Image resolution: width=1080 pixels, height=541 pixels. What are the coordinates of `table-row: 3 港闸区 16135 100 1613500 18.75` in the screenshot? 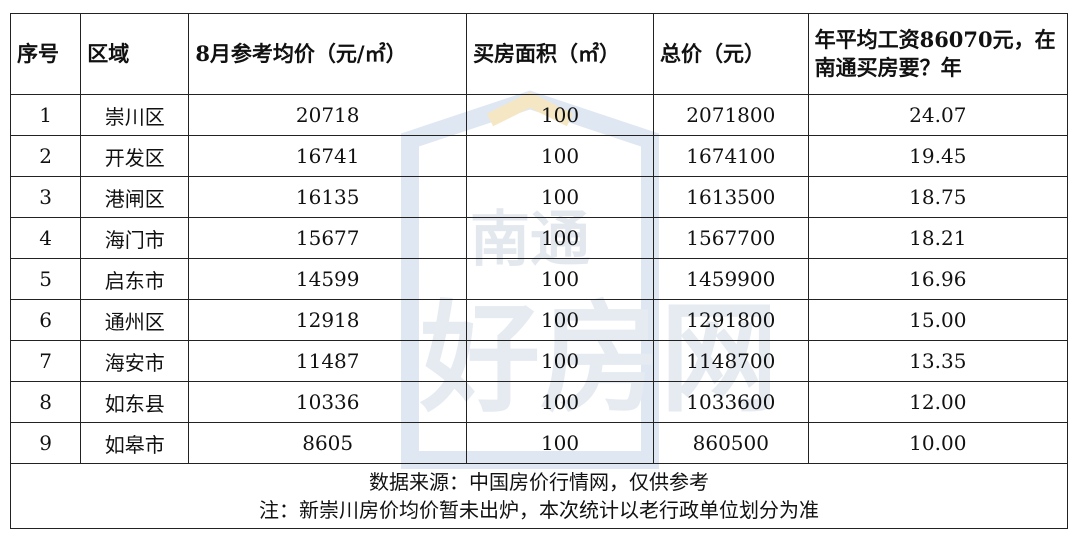 It's located at (539, 197).